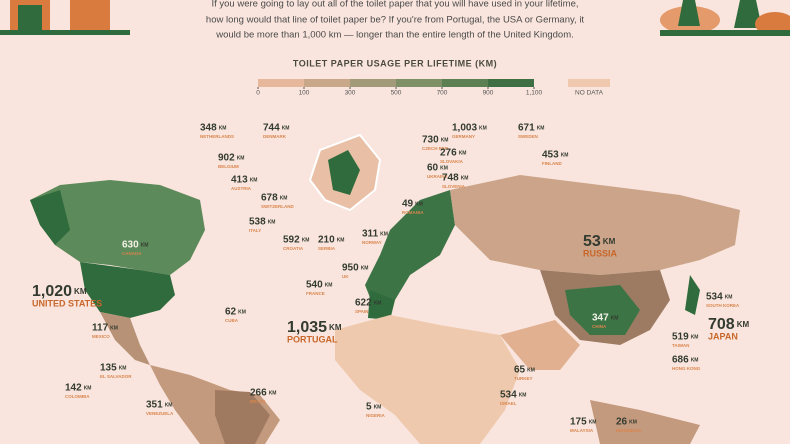  What do you see at coordinates (629, 430) in the screenshot?
I see `country-name: INDONESIA` at bounding box center [629, 430].